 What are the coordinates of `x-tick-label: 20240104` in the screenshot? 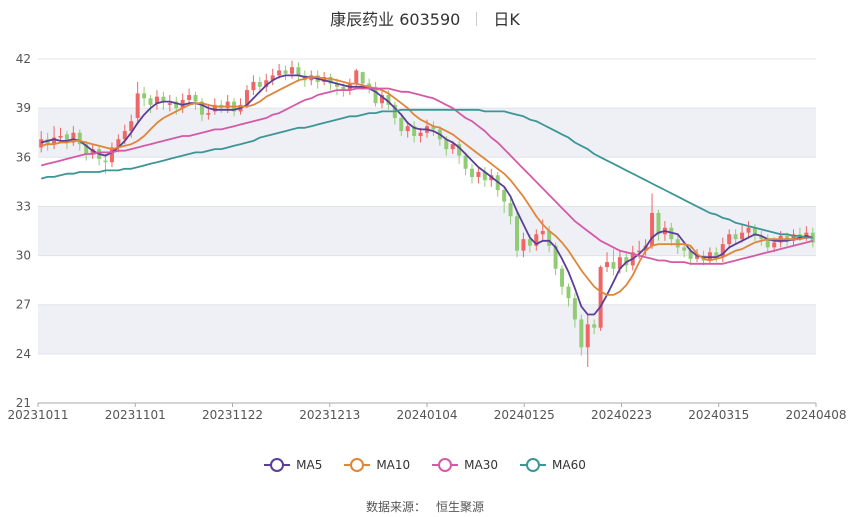 It's located at (426, 415).